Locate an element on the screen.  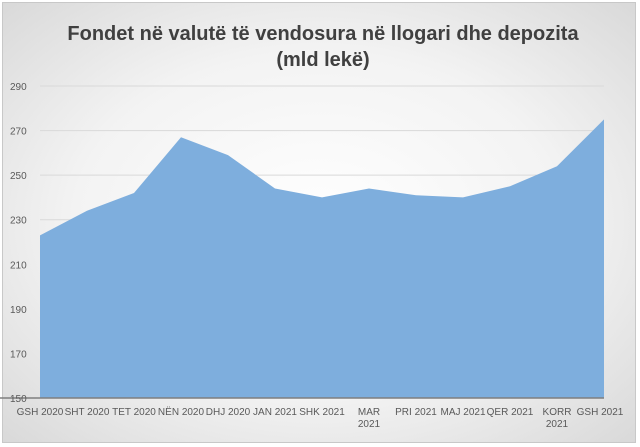
x-tick-label: QER 2021 is located at coordinates (510, 412).